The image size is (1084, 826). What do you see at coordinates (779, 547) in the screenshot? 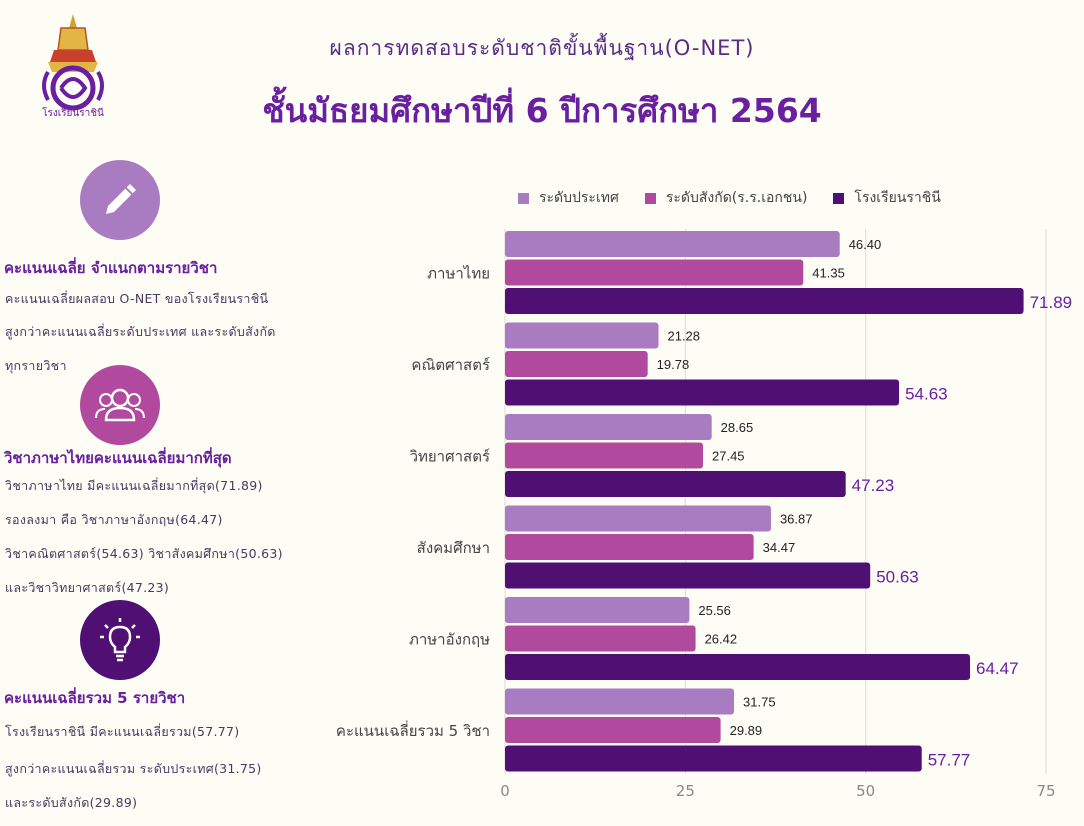
I see `bar-value-label: 34.47` at bounding box center [779, 547].